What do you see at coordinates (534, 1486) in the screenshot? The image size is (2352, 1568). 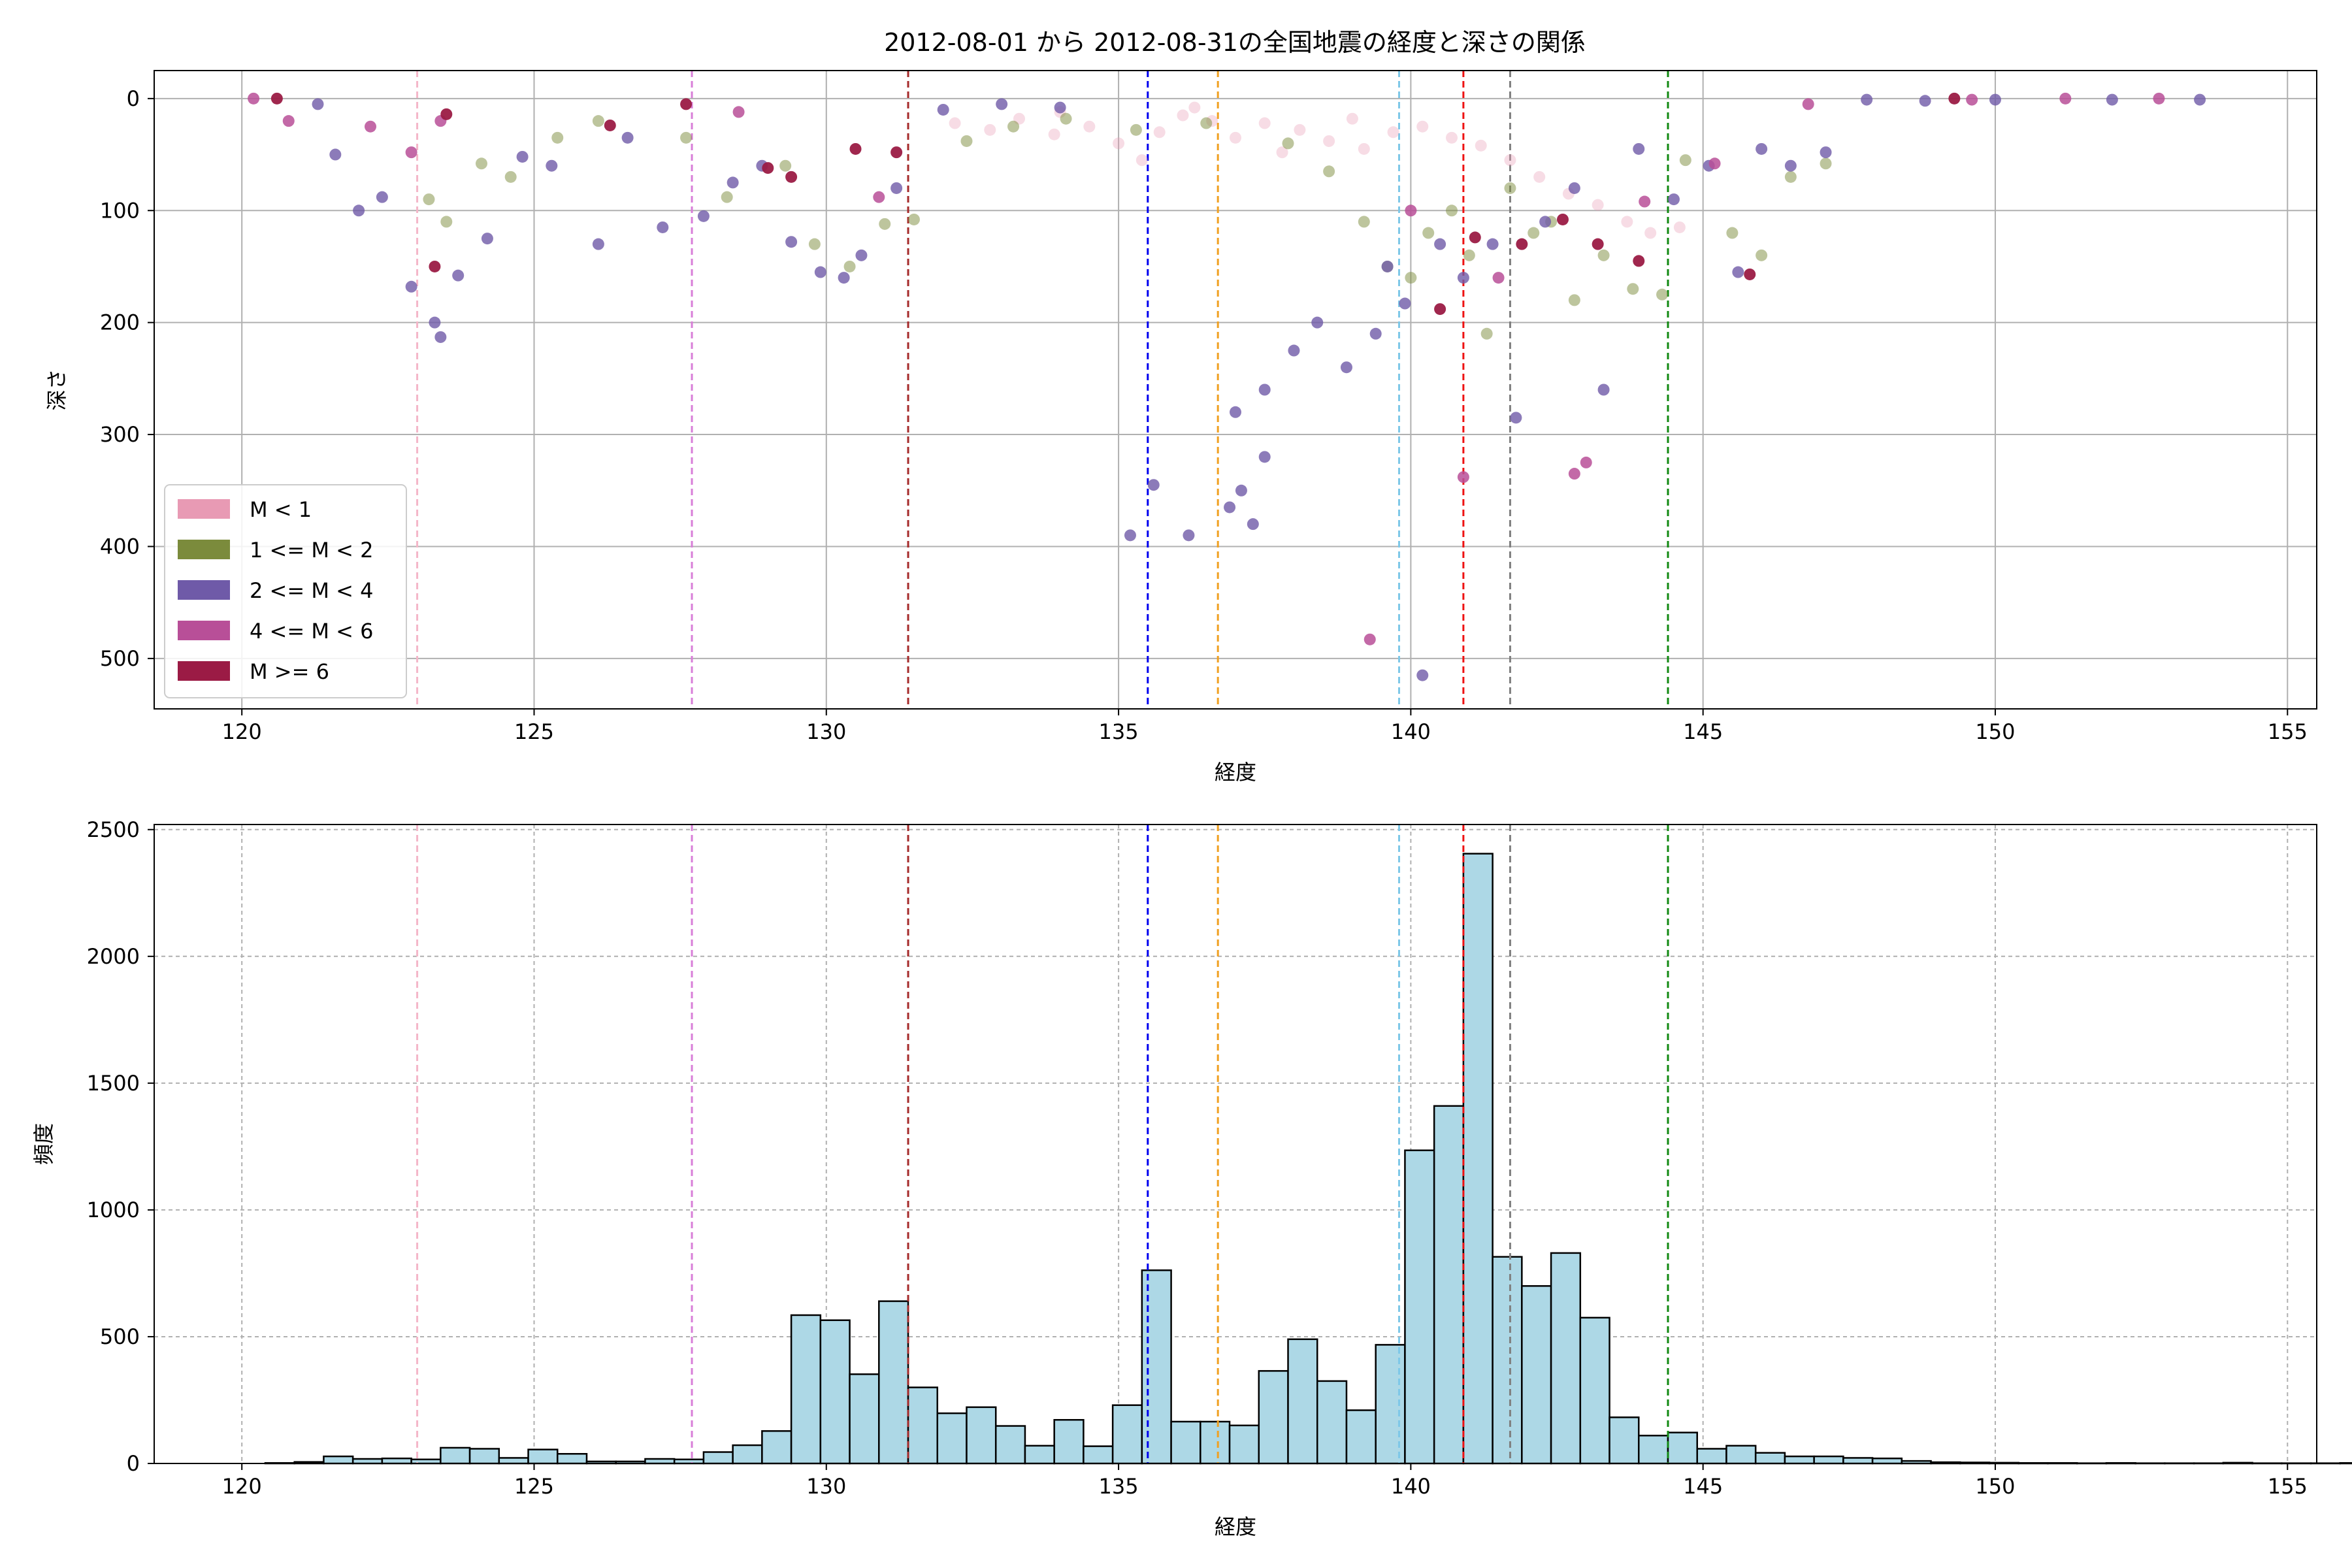 I see `histogram-x-tick-label: 125` at bounding box center [534, 1486].